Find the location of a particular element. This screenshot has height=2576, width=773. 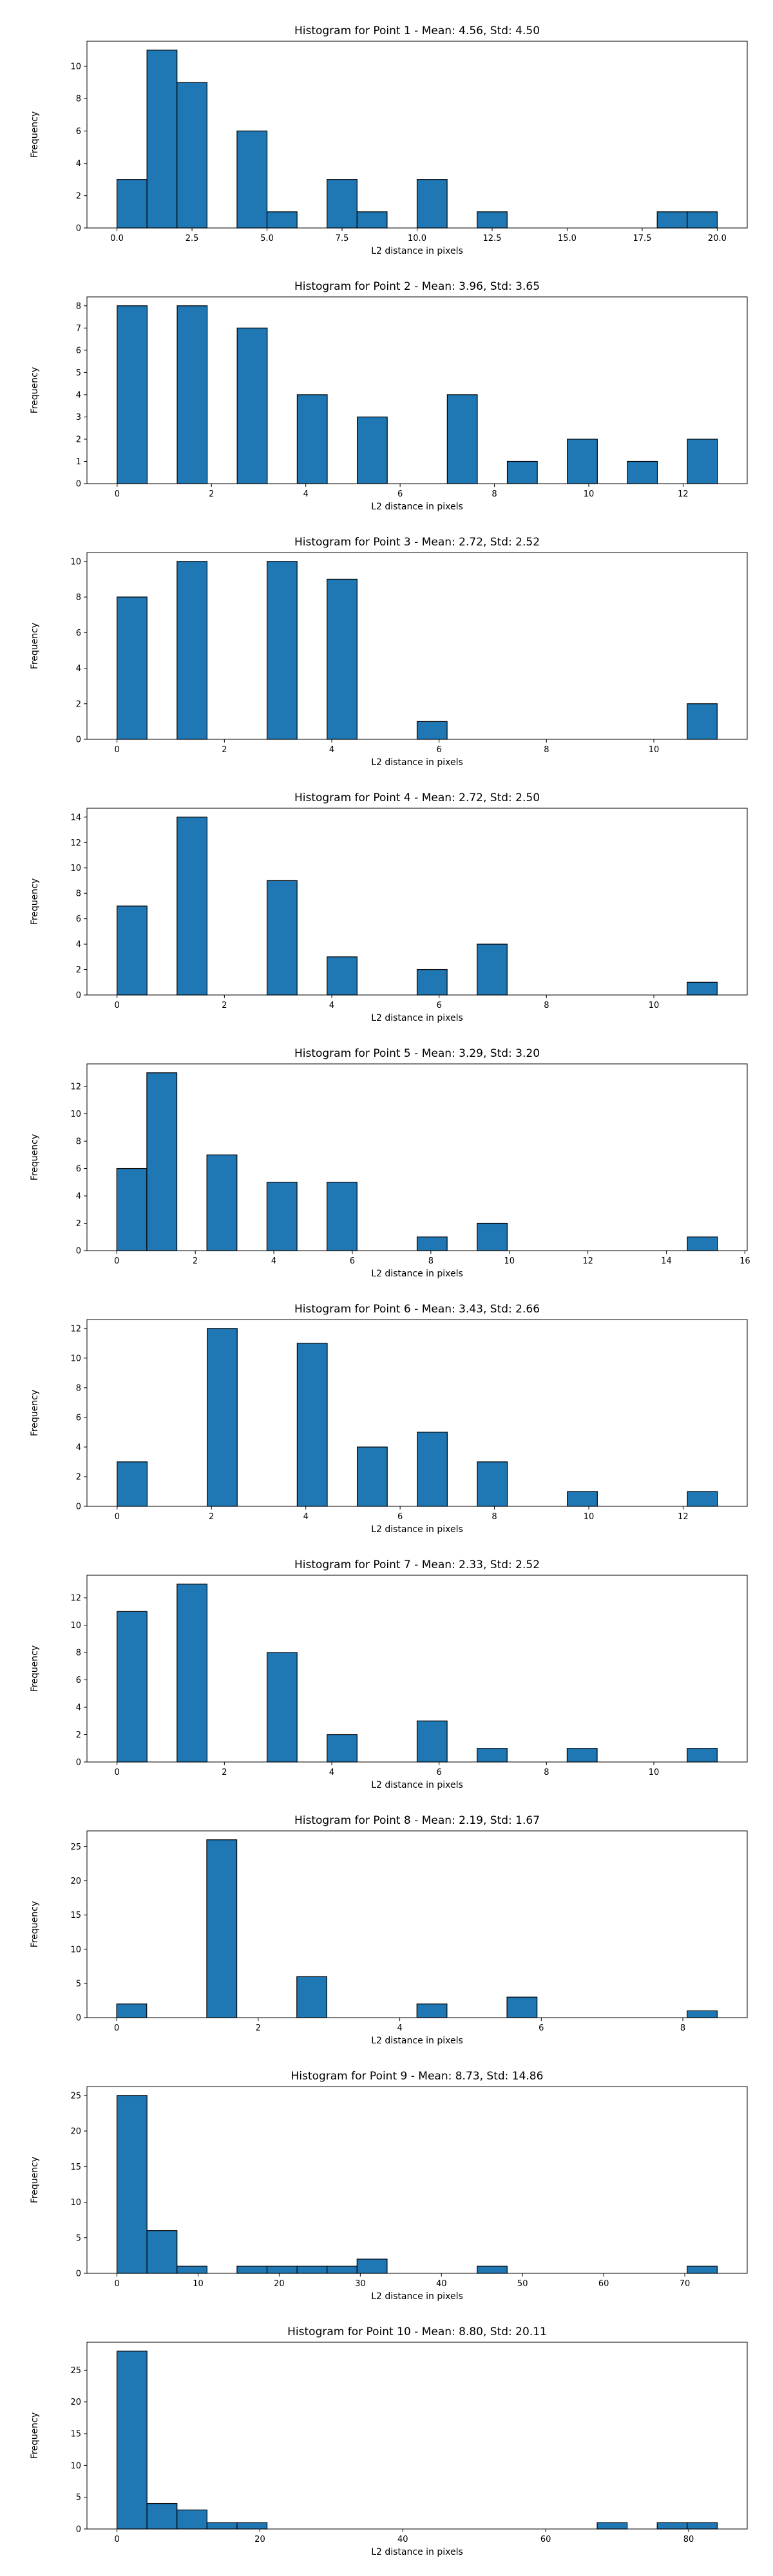

x-tick-label: 2.5 is located at coordinates (192, 239).